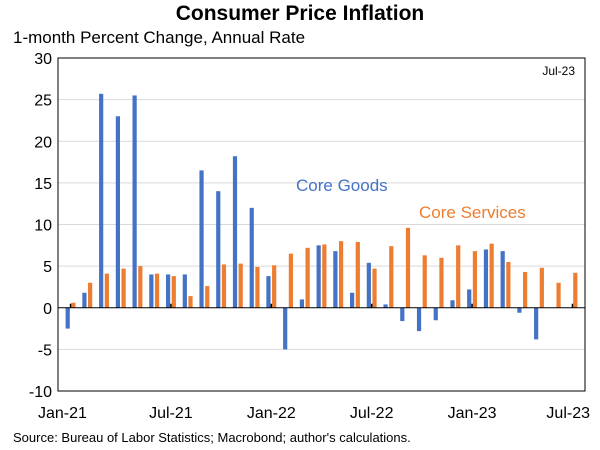  I want to click on chart-subtitle: 1-month Percent Change, Annual Rate, so click(159, 37).